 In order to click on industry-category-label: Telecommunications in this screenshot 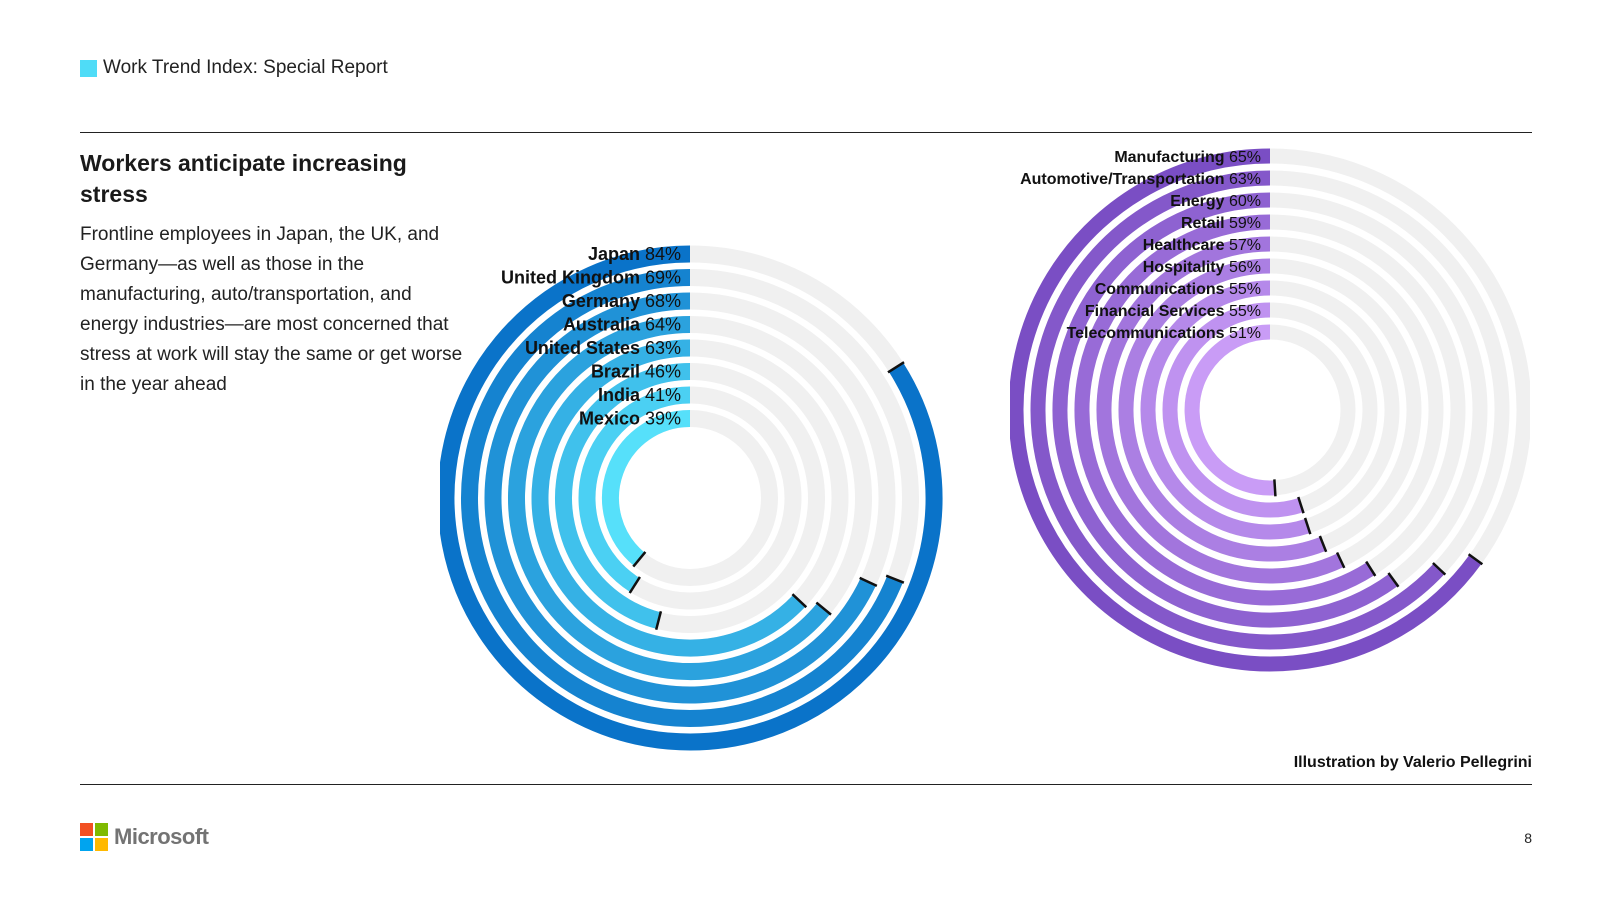, I will do `click(1146, 333)`.